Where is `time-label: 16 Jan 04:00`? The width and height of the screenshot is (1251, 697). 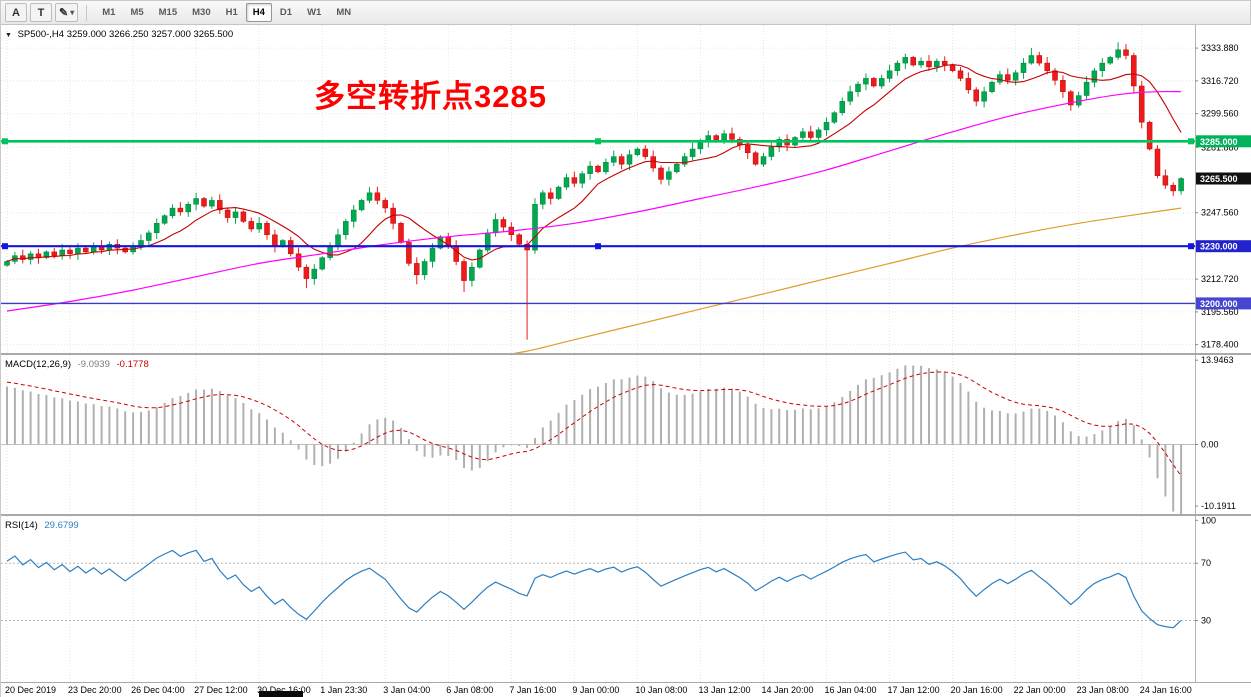 time-label: 16 Jan 04:00 is located at coordinates (850, 690).